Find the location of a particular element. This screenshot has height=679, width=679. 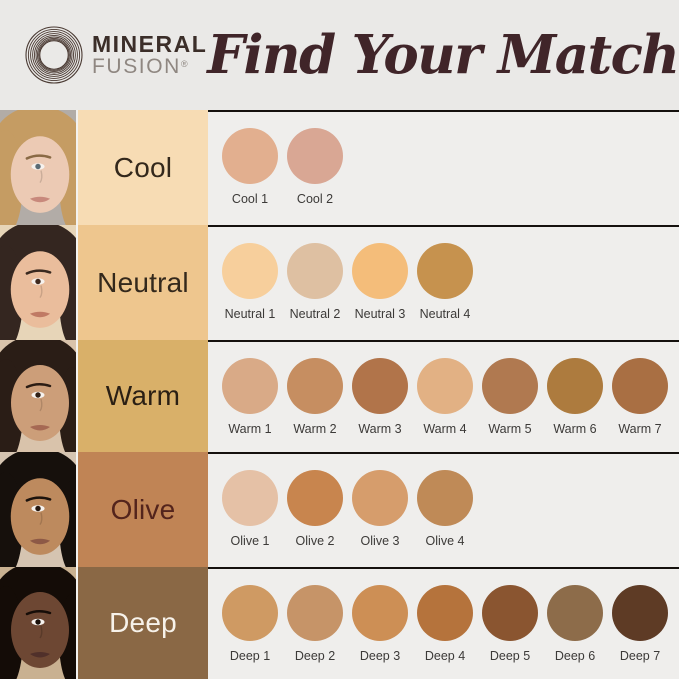

brand-name-line2: FUSION® is located at coordinates (140, 67).